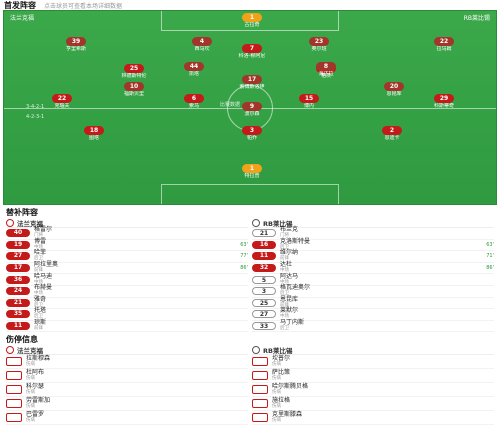 This screenshot has width=500, height=440. I want to click on player-name: 特拉普, so click(252, 176).